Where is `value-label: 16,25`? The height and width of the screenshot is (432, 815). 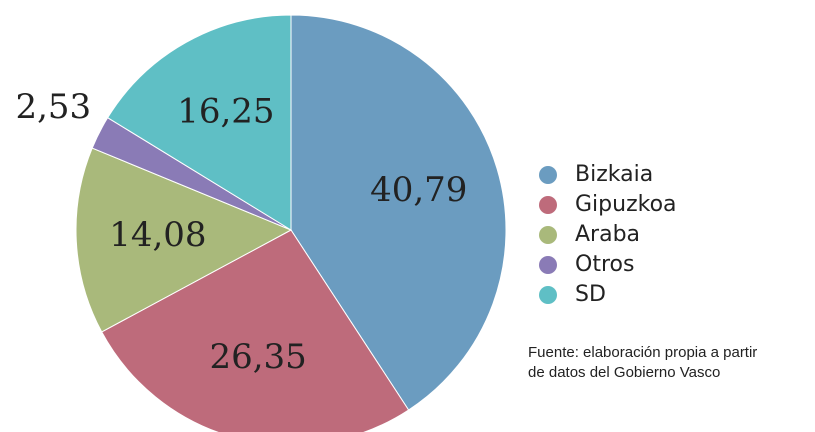
value-label: 16,25 is located at coordinates (225, 112).